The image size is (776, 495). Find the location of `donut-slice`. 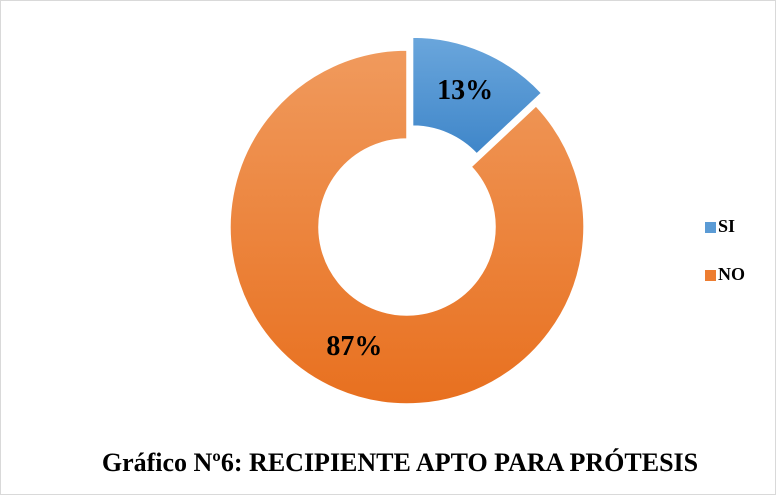

donut-slice is located at coordinates (477, 95).